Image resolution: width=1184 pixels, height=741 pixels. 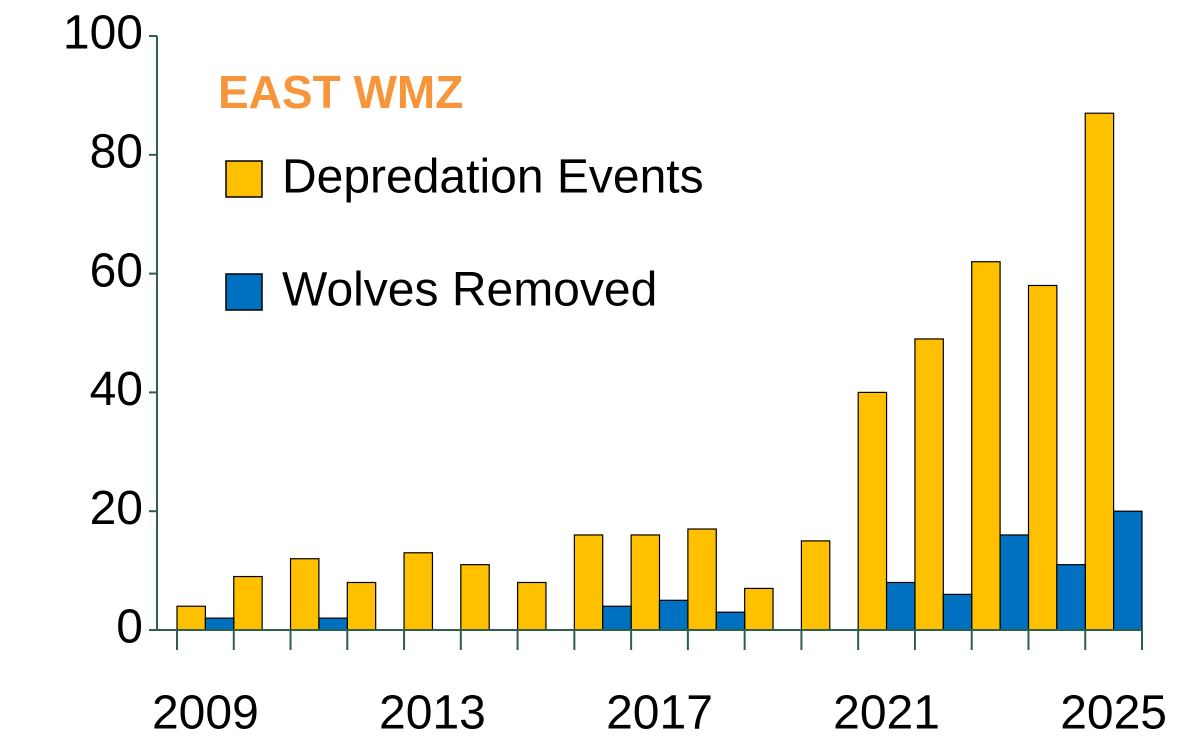 I want to click on chart-title: EAST WMZ, so click(x=340, y=92).